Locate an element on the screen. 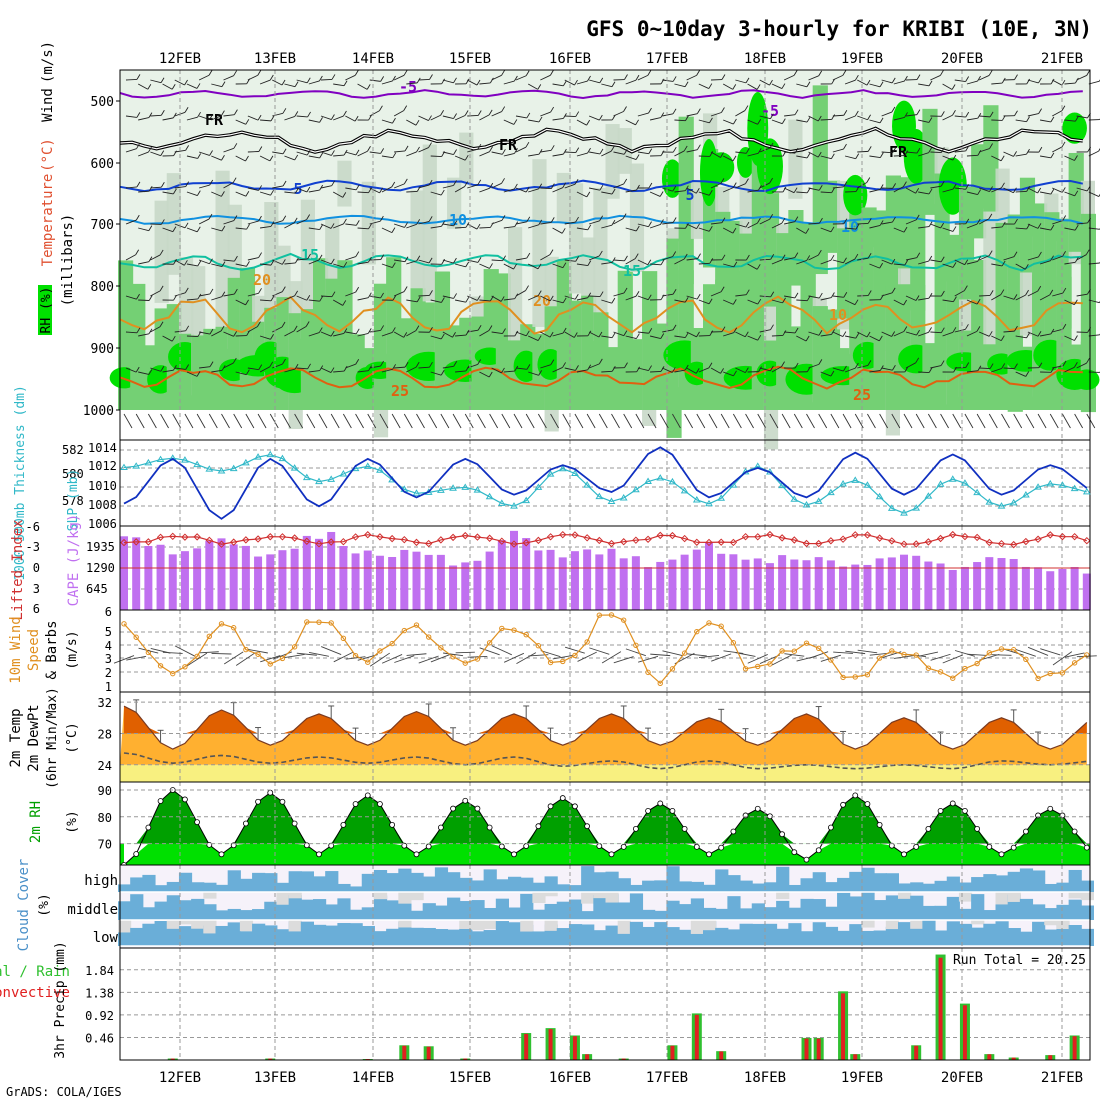  wind-barbs-axis-label: & Barbs is located at coordinates (52, 649).